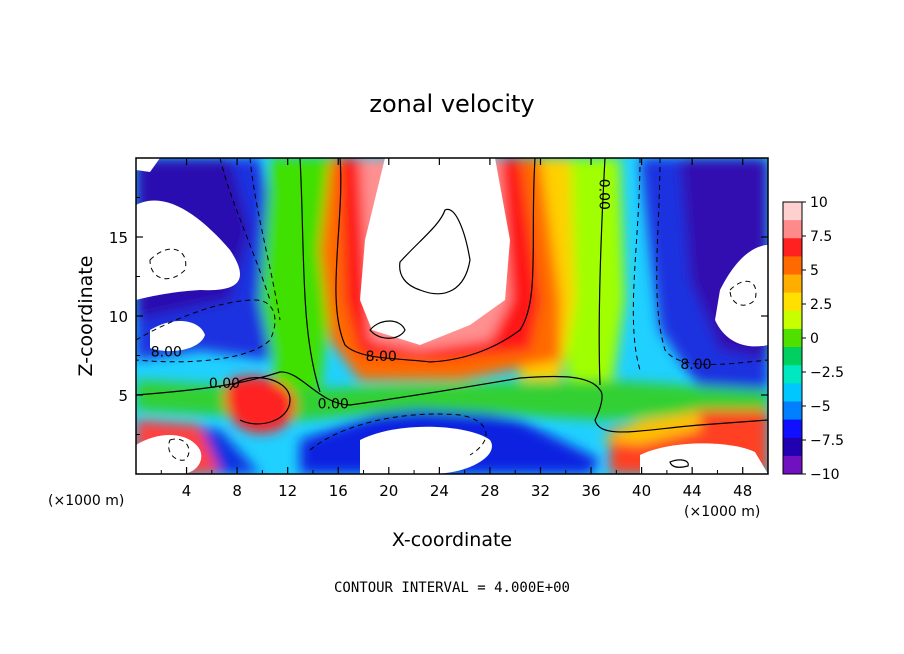 This screenshot has height=654, width=904. I want to click on y-axis-label: Z-coordinate, so click(86, 316).